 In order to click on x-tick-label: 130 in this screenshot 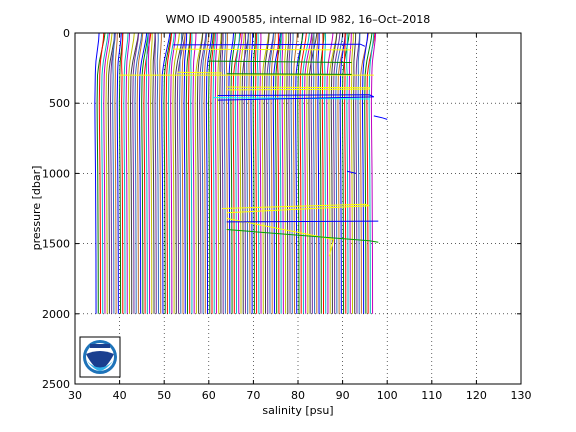, I will do `click(521, 395)`.